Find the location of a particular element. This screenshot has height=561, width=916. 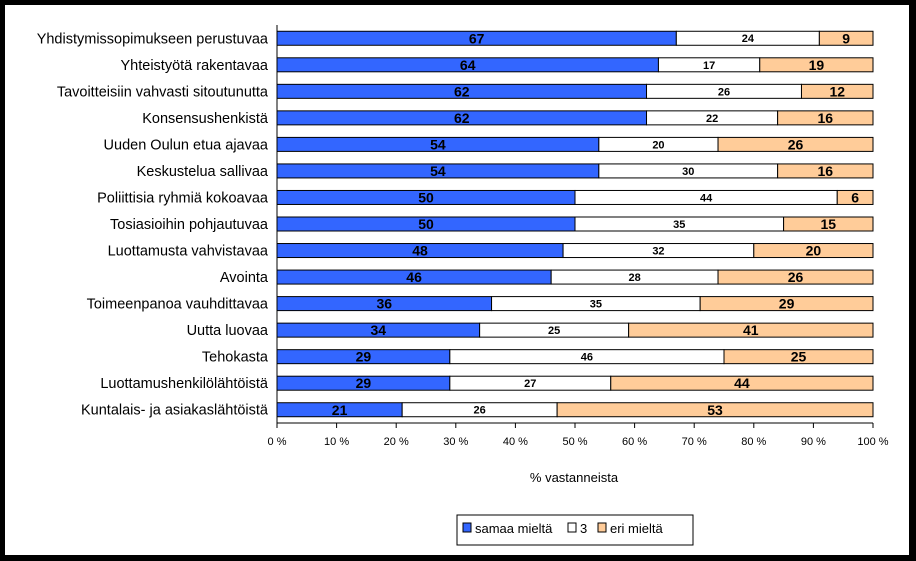

category-label: Luottamusta vahvistavaa is located at coordinates (188, 252).